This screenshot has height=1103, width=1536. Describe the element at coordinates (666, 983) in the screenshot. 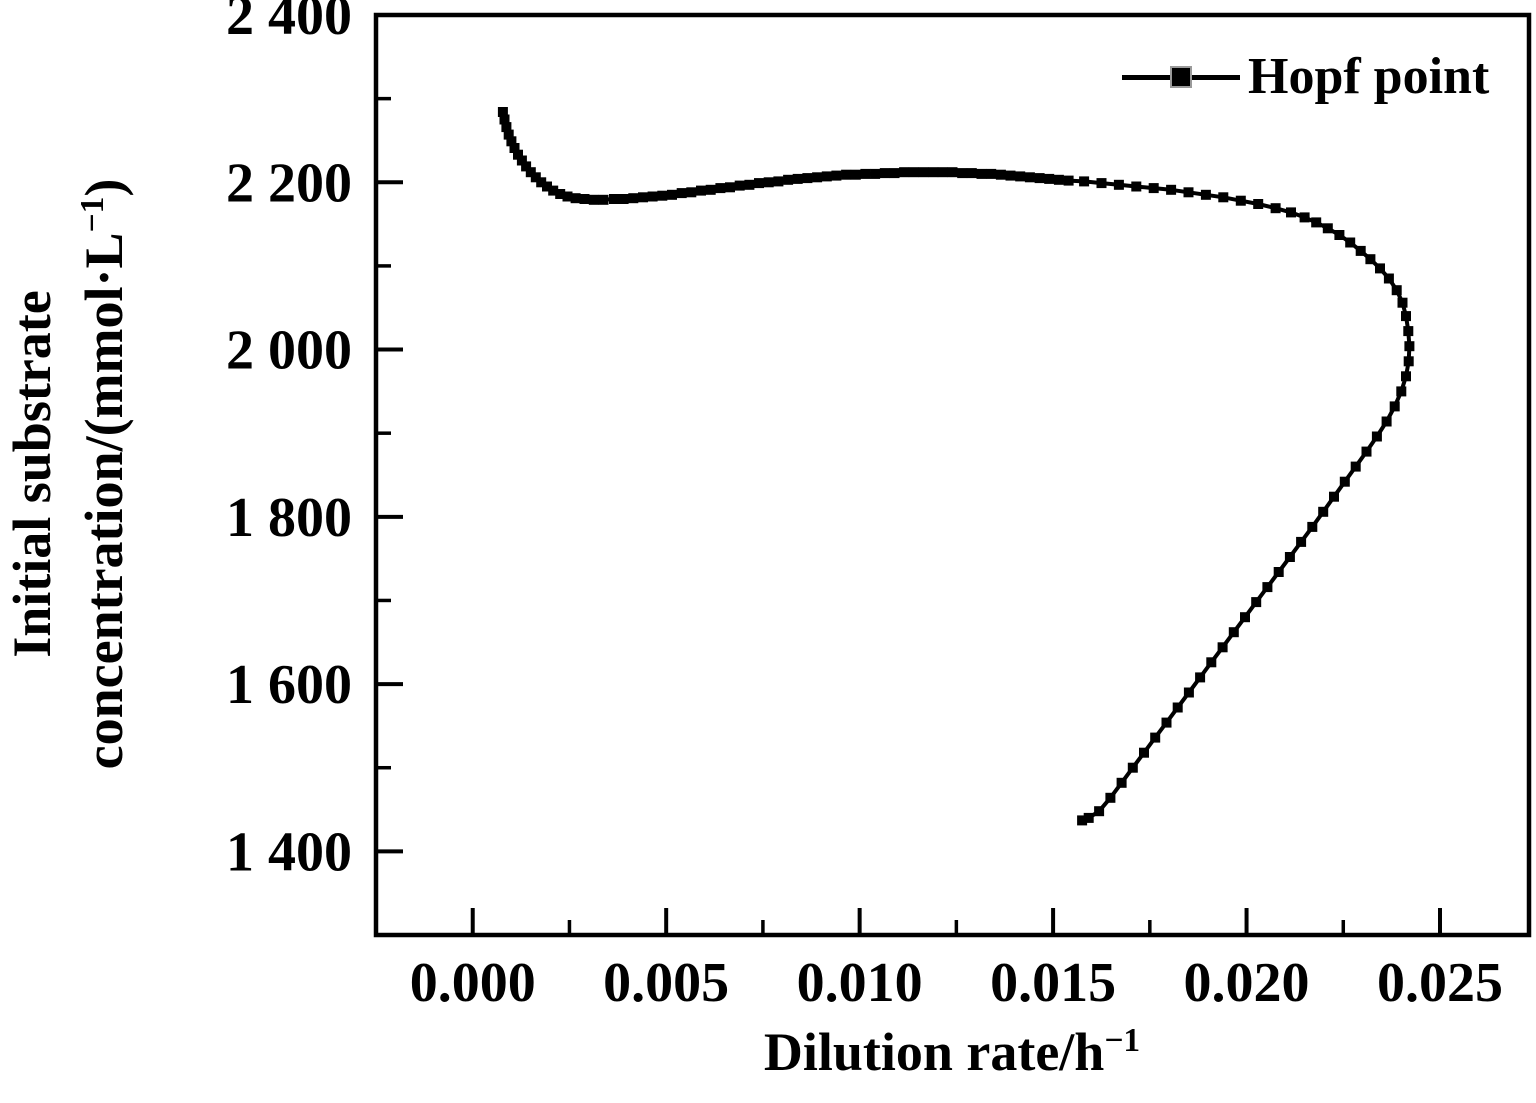

I see `x-tick-label: 0.005` at that location.